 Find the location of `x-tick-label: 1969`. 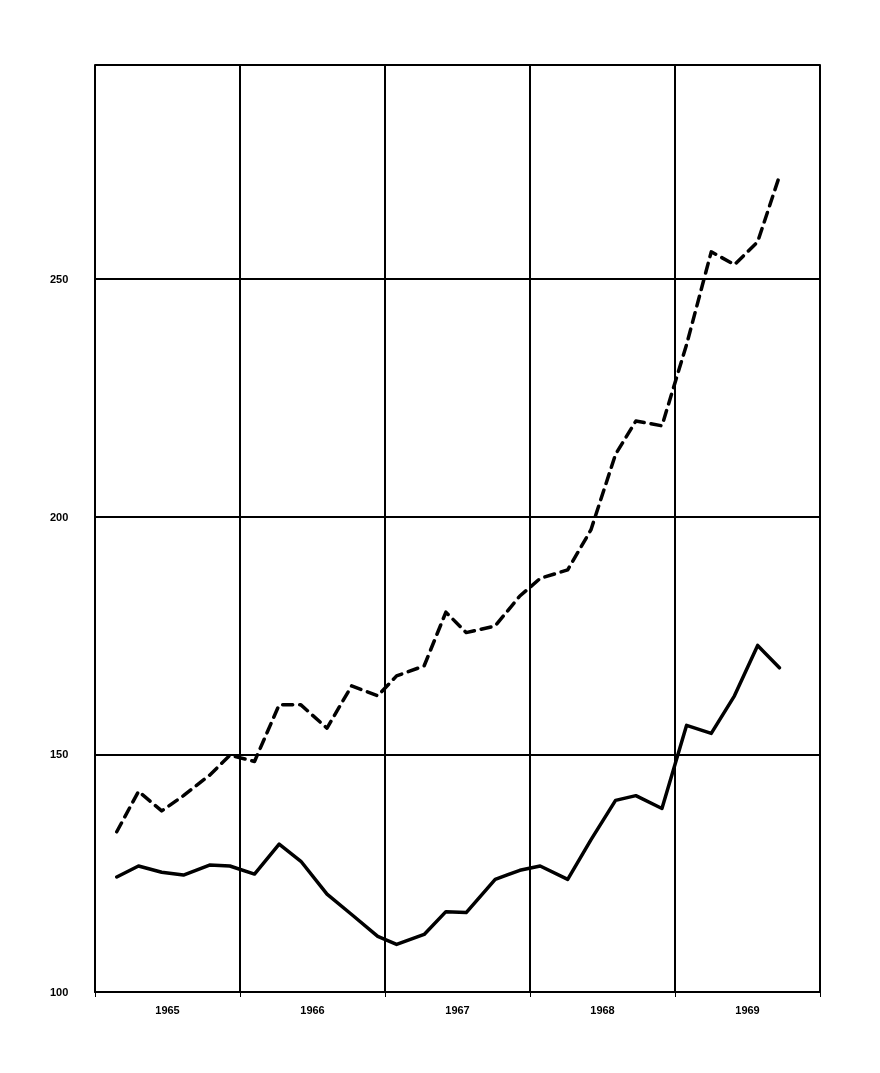

x-tick-label: 1969 is located at coordinates (747, 1009).